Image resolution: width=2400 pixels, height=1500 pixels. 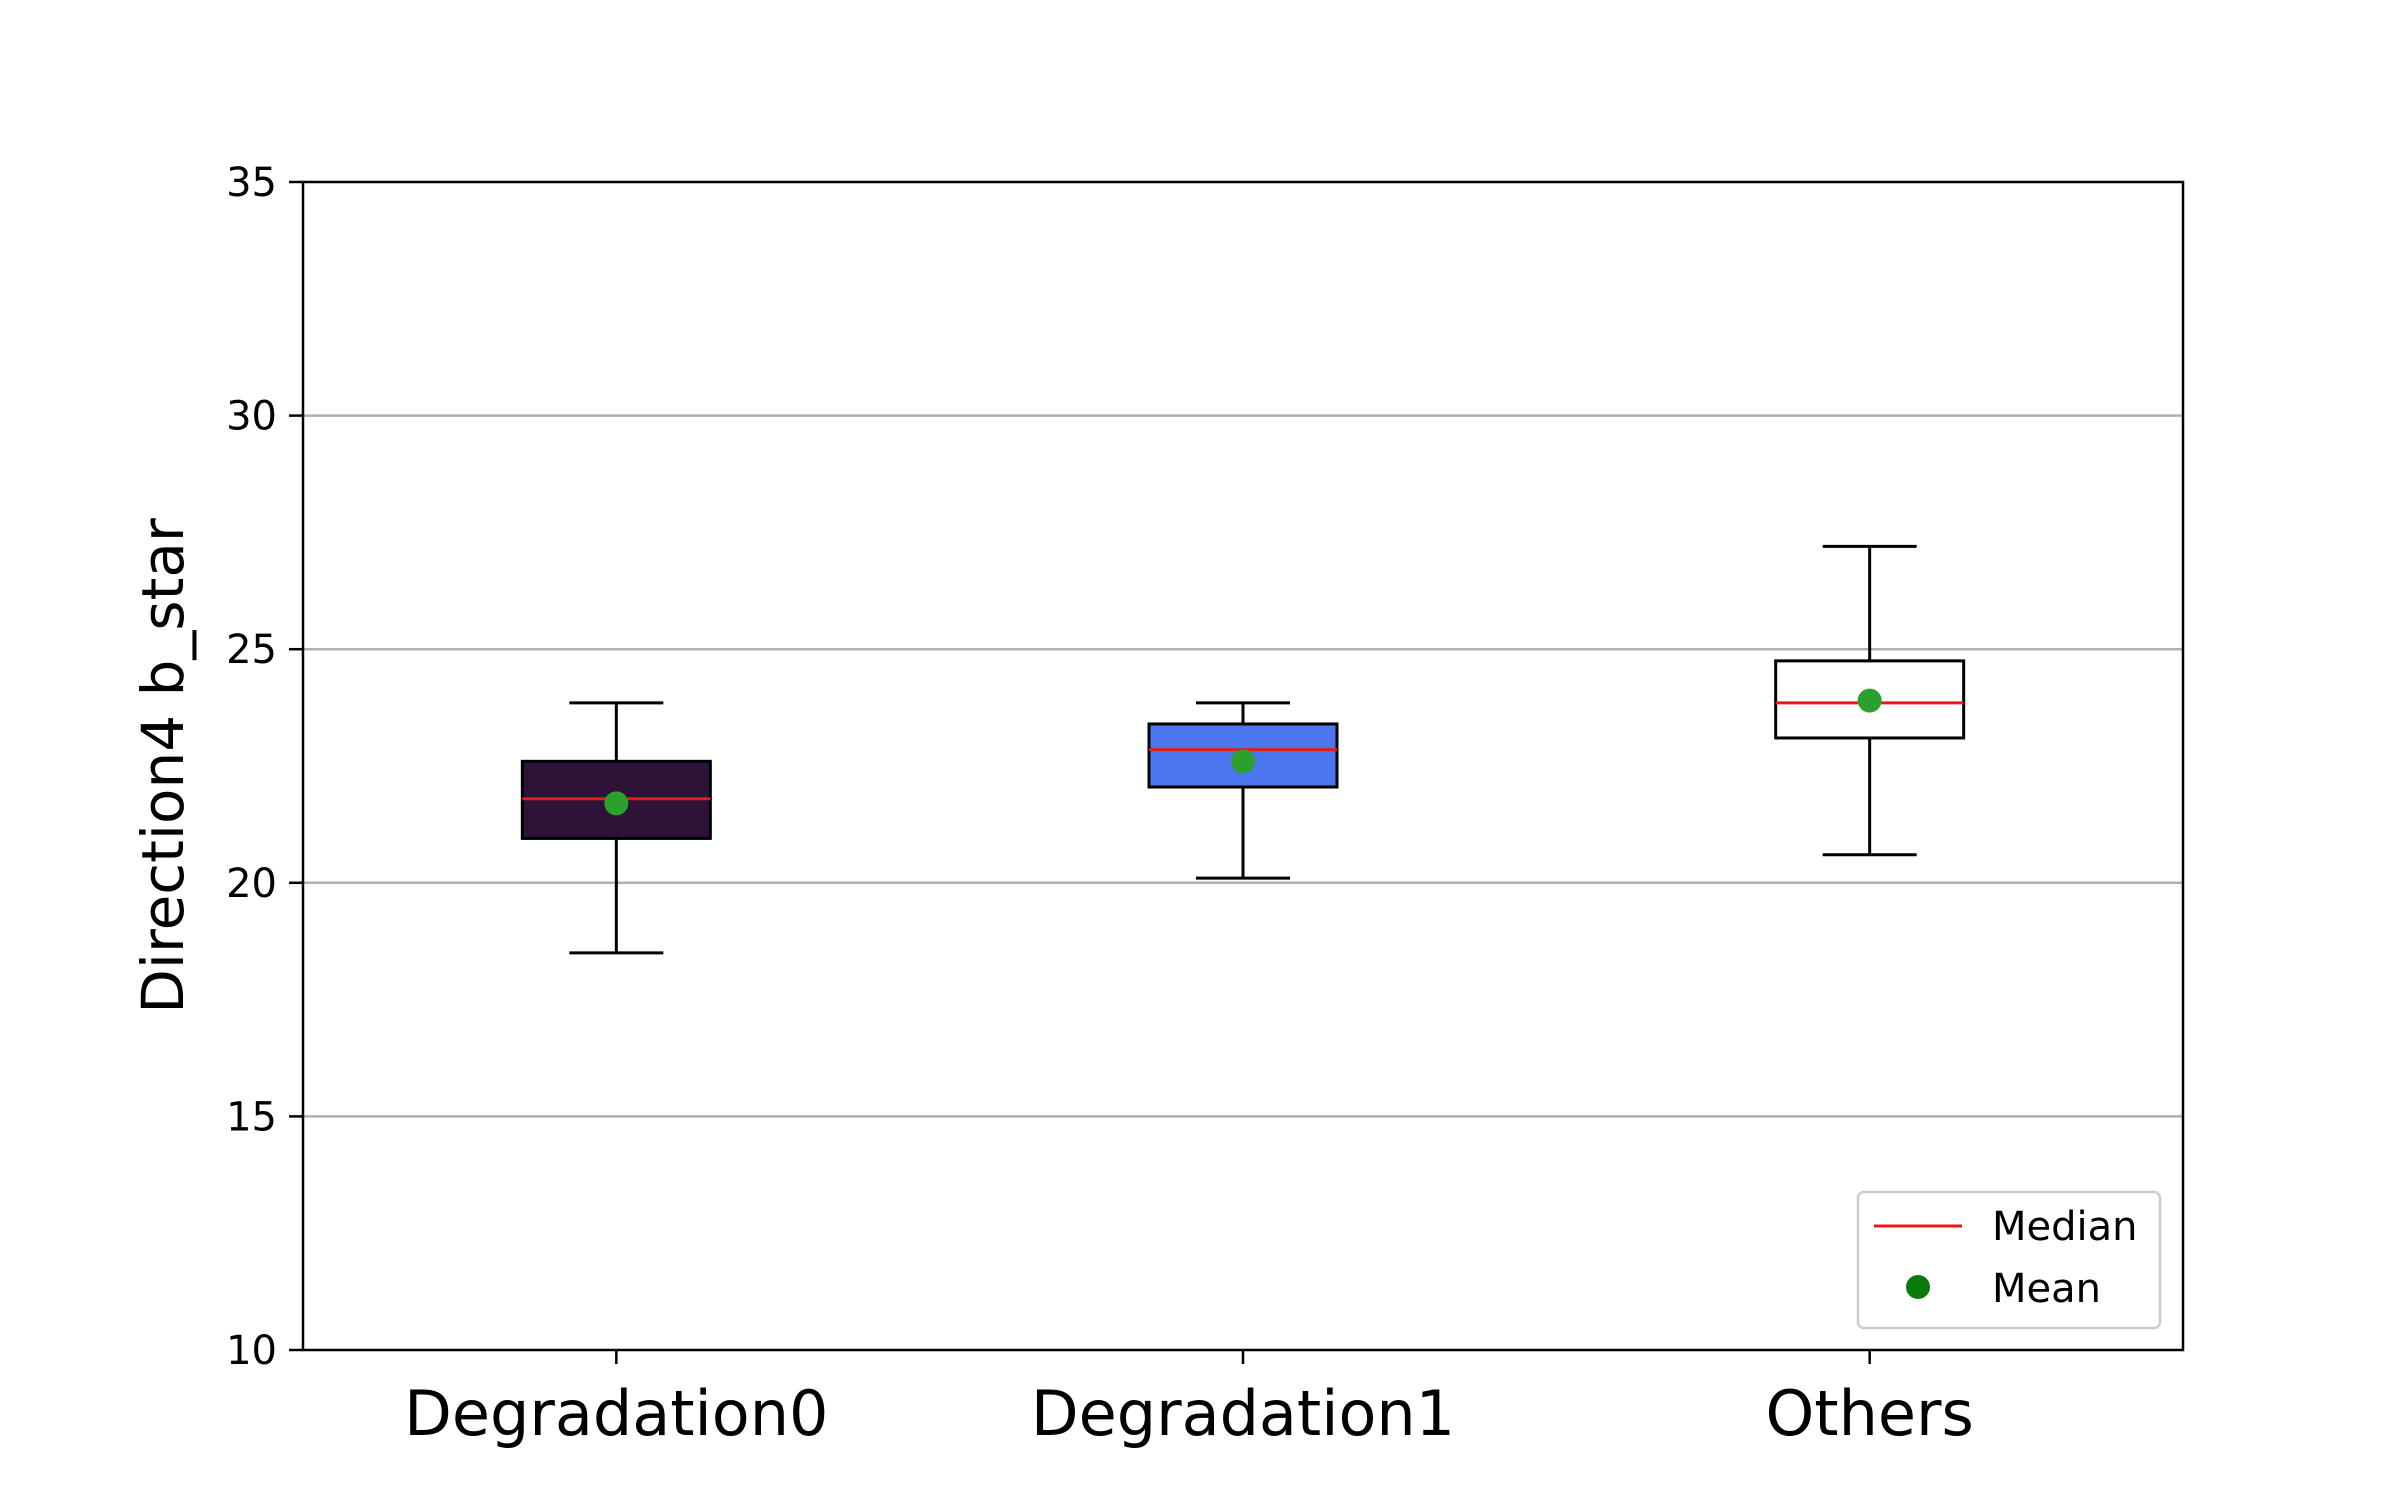 What do you see at coordinates (616, 1413) in the screenshot?
I see `x-tick-label: Degradation0` at bounding box center [616, 1413].